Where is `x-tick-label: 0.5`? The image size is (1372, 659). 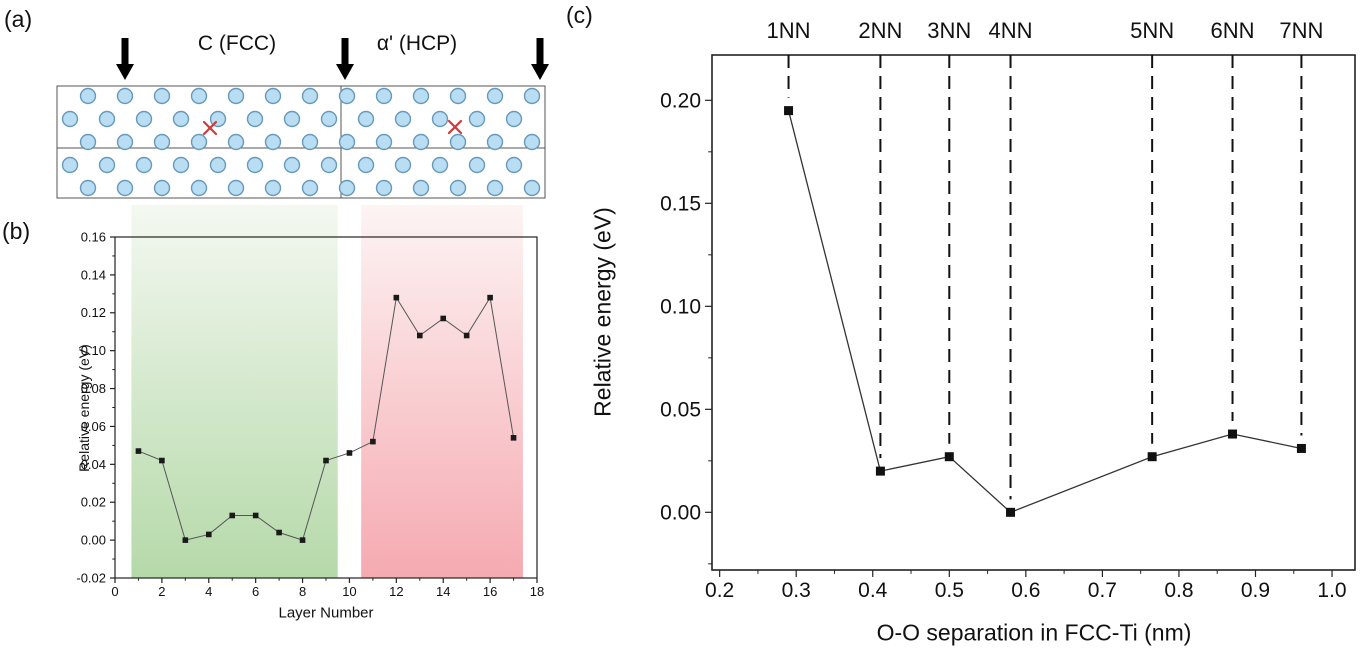
x-tick-label: 0.5 is located at coordinates (949, 590).